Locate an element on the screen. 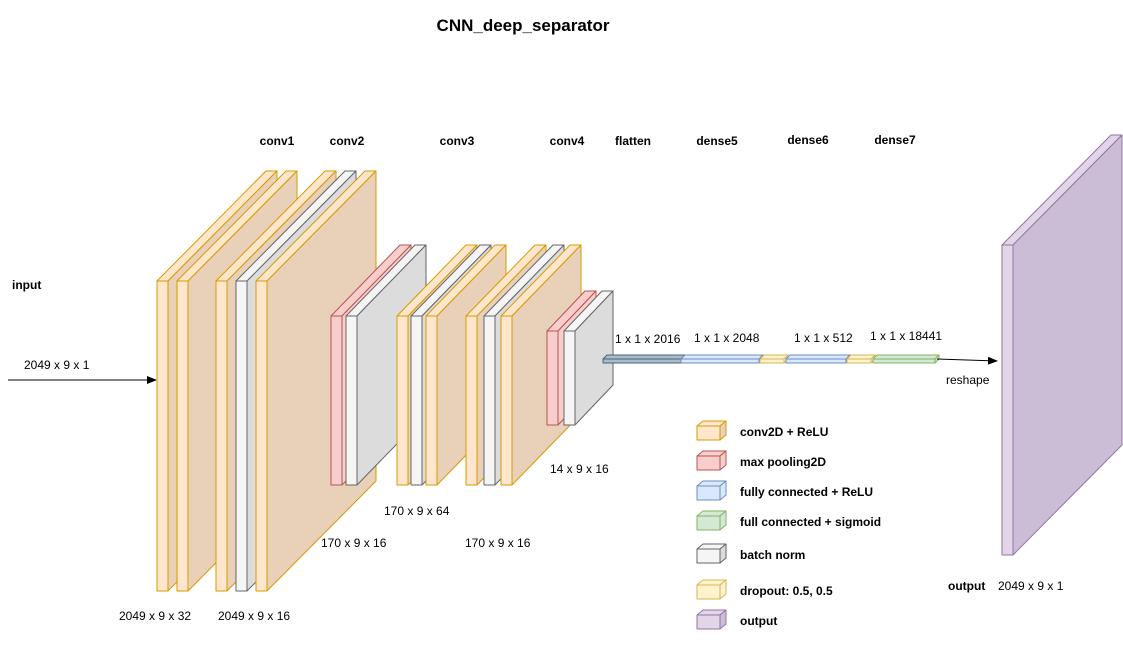  dense6-bar-top is located at coordinates (818, 357).